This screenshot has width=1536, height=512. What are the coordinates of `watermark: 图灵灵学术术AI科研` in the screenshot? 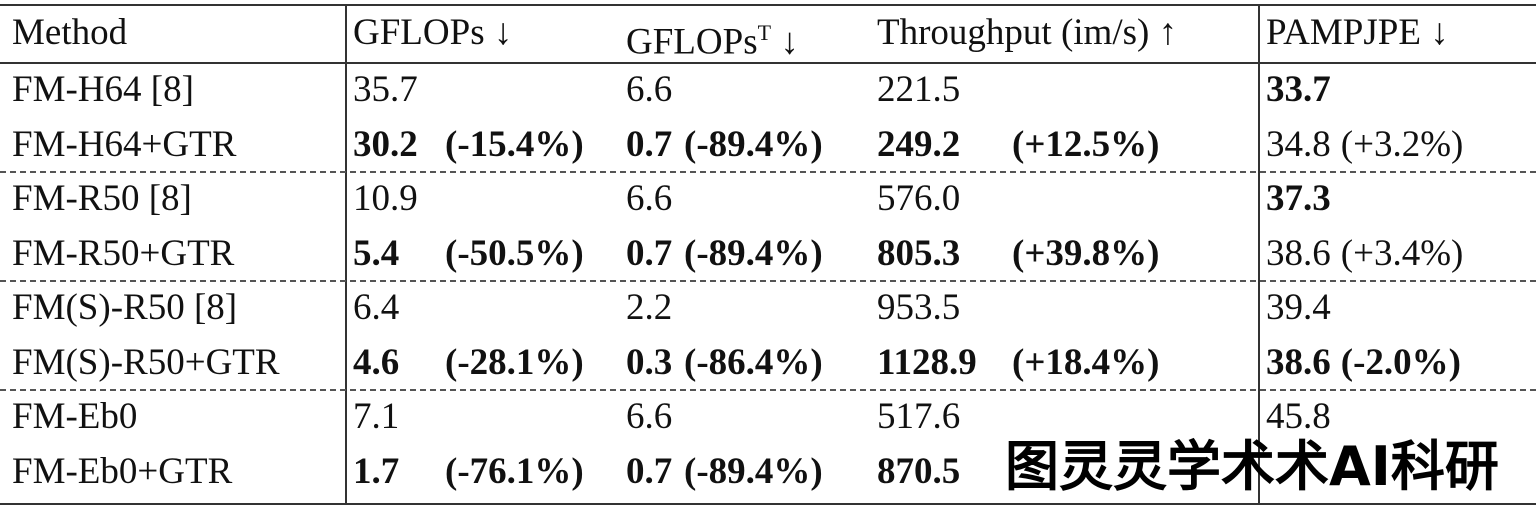 It's located at (1252, 466).